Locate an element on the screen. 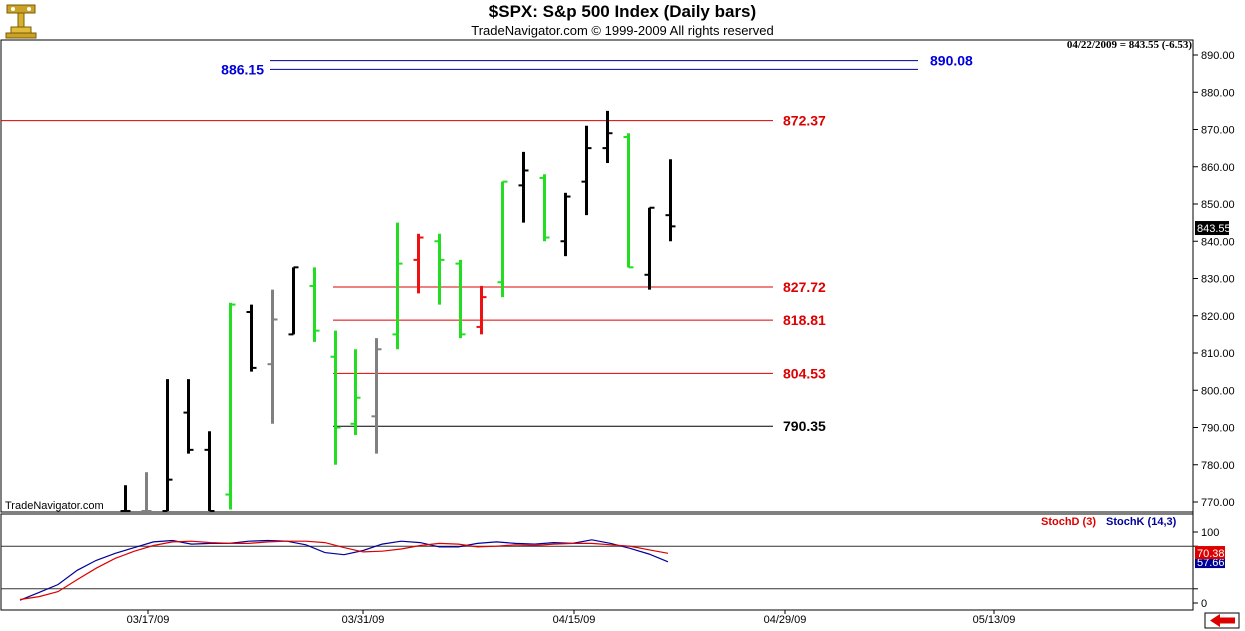 Image resolution: width=1245 pixels, height=631 pixels. stoch-tick-label: 100 is located at coordinates (1210, 533).